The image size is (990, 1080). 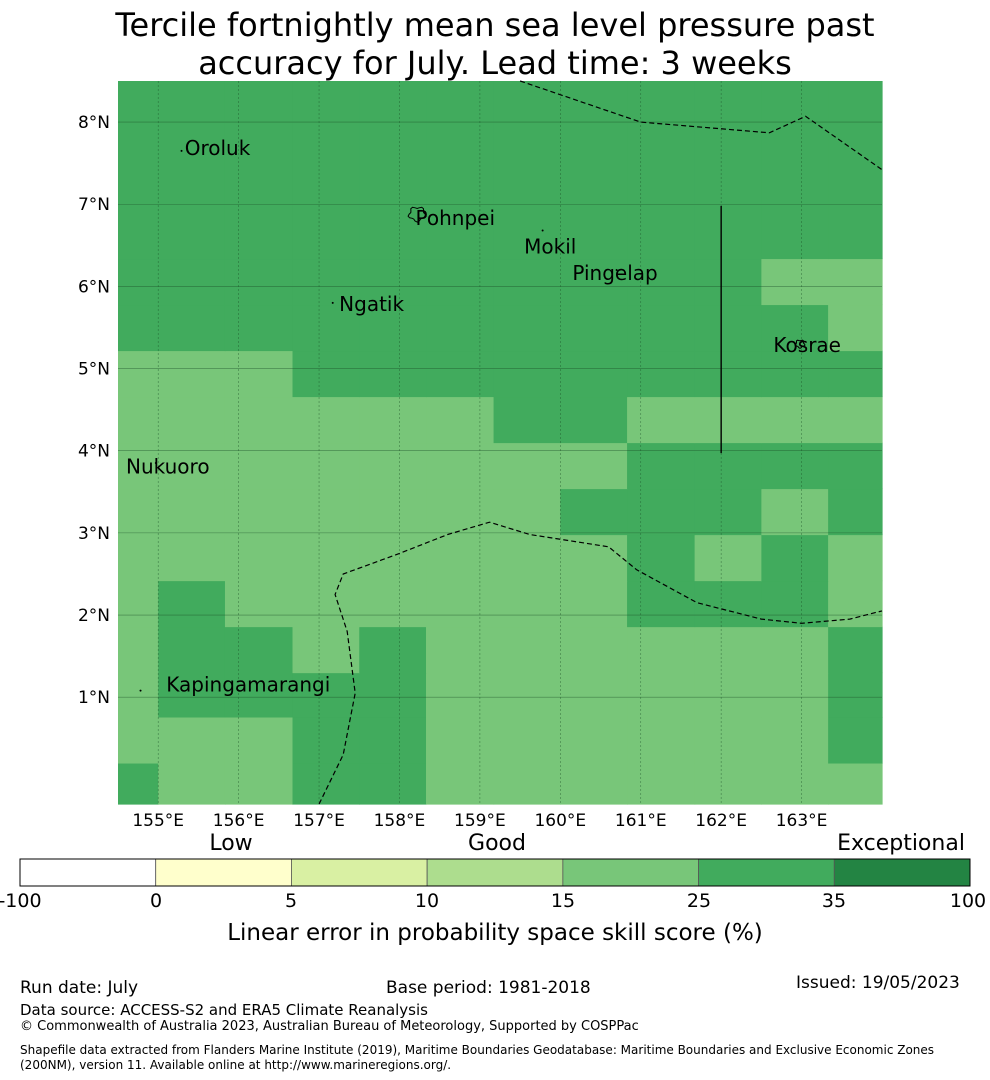 I want to click on colorbar-tick: 10, so click(x=427, y=901).